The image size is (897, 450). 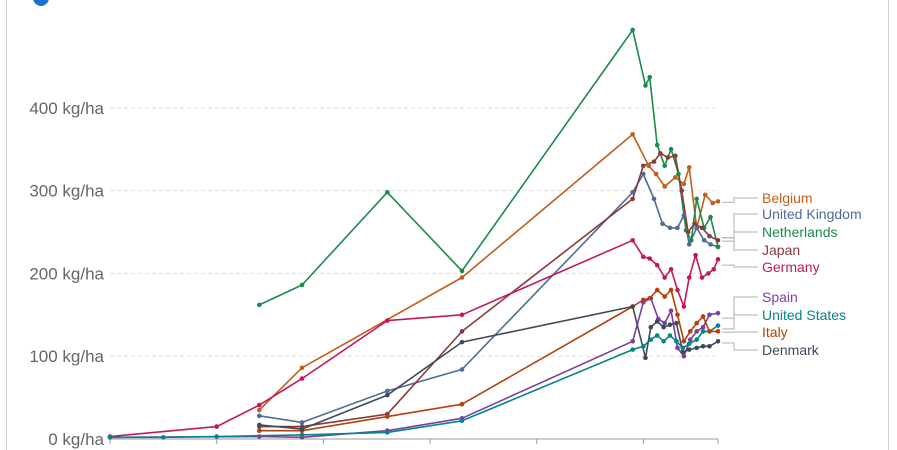 I want to click on series-line-denmark, so click(x=489, y=367).